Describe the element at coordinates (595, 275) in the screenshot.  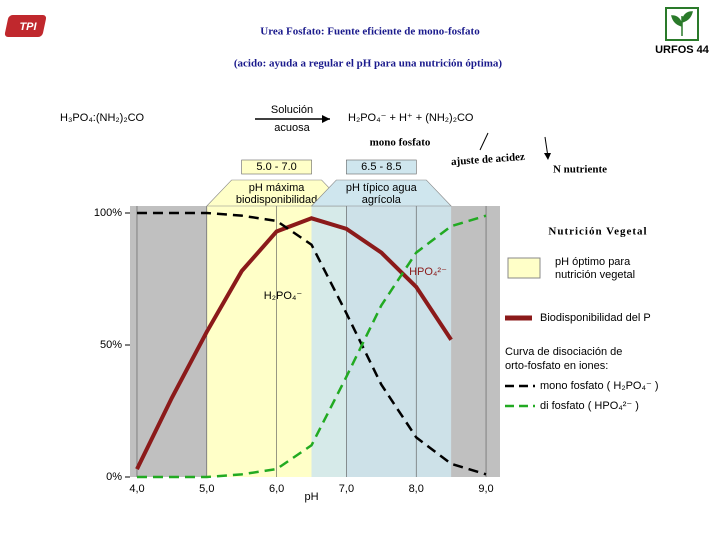
I see `legend-label: nutrición vegetal` at that location.